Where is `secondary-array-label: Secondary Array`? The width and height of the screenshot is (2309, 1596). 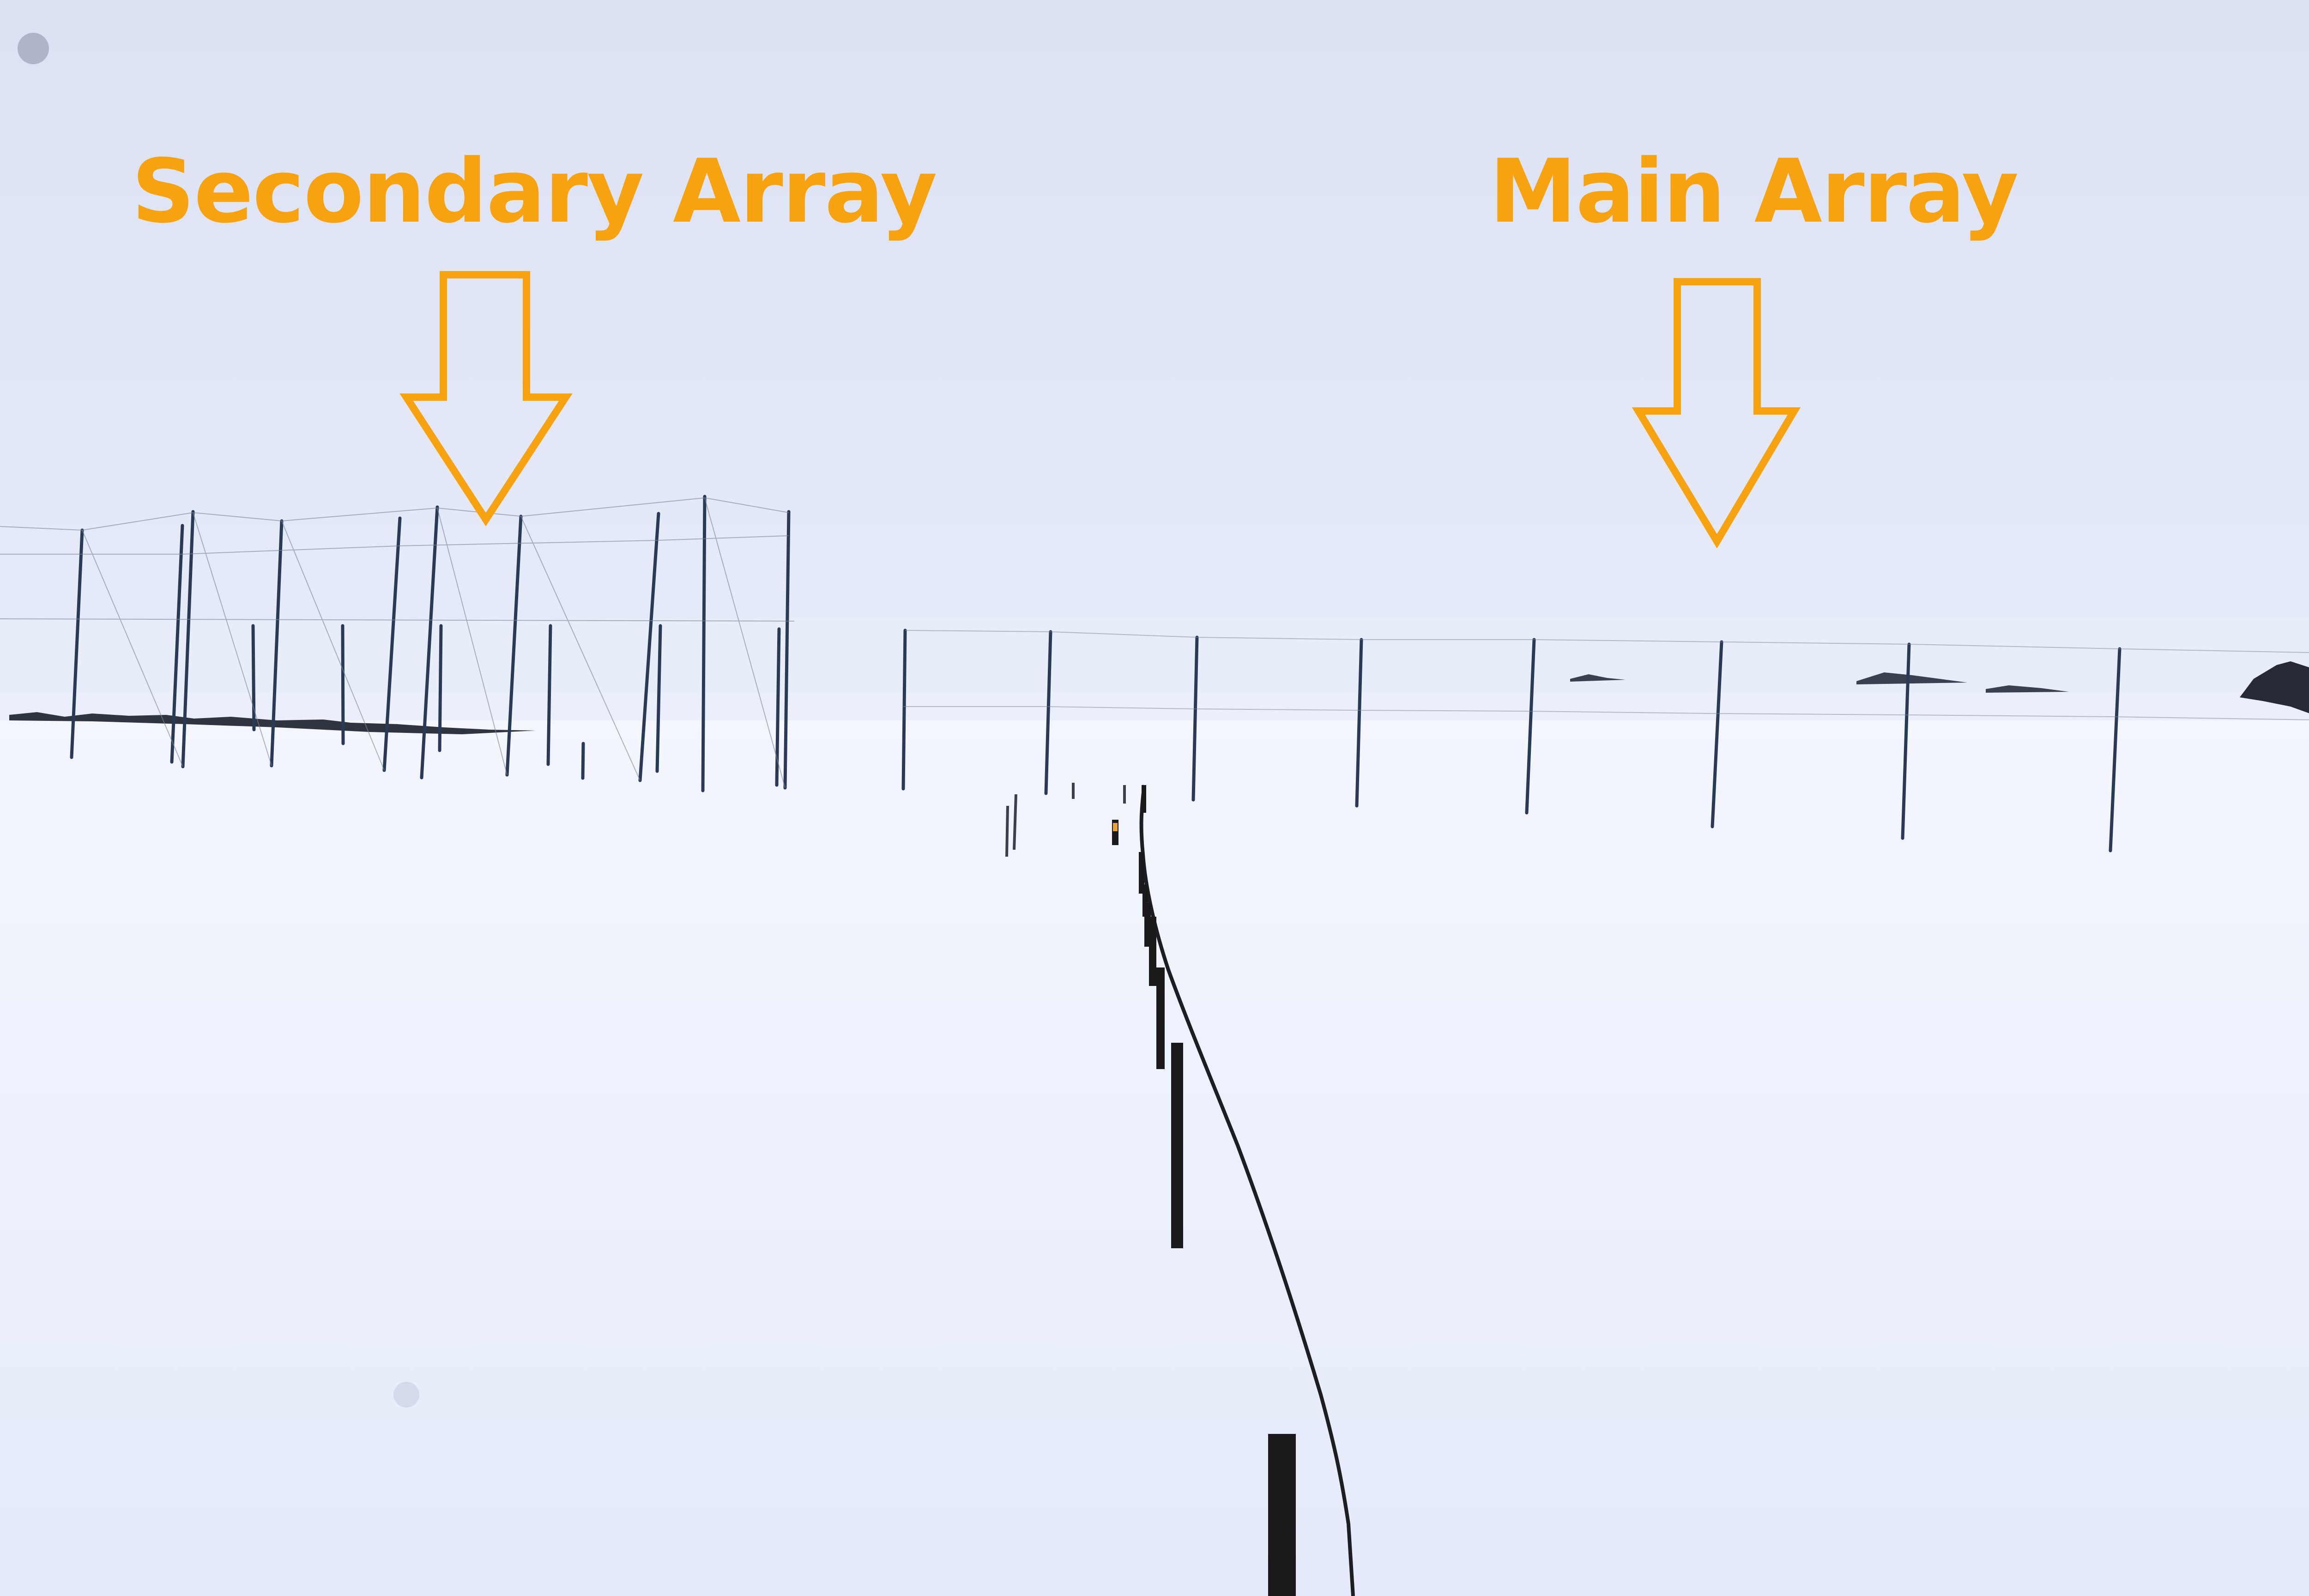
secondary-array-label: Secondary Array is located at coordinates (534, 191).